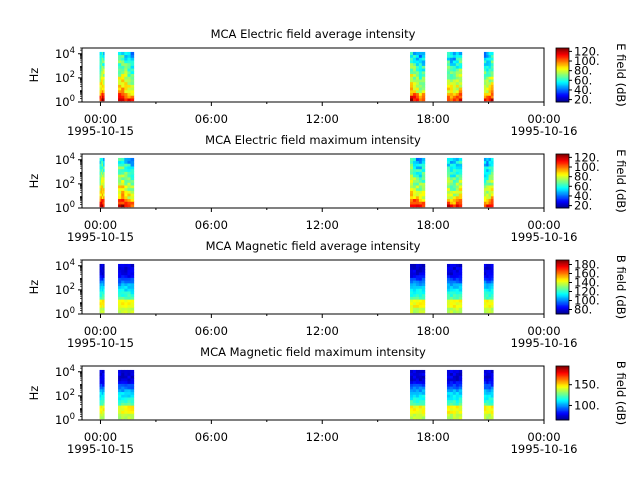 Image resolution: width=640 pixels, height=480 pixels. Describe the element at coordinates (587, 292) in the screenshot. I see `colorbar-tick-label: 120.` at that location.